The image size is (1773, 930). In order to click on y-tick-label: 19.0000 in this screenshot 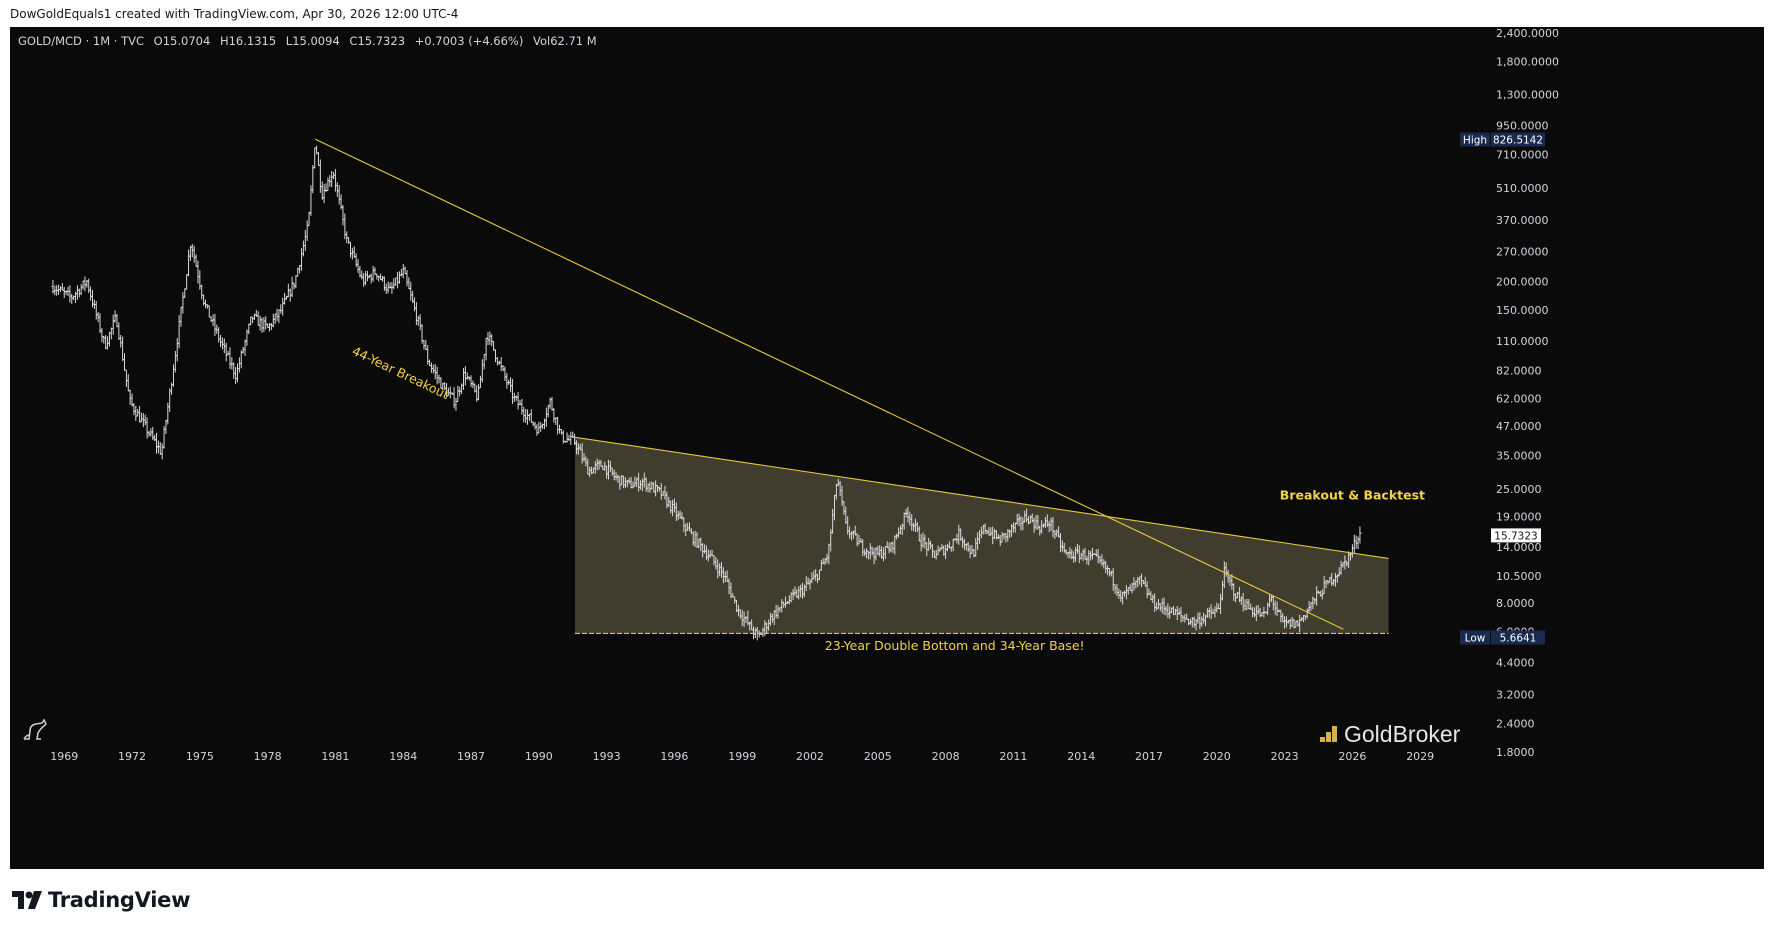, I will do `click(1519, 517)`.